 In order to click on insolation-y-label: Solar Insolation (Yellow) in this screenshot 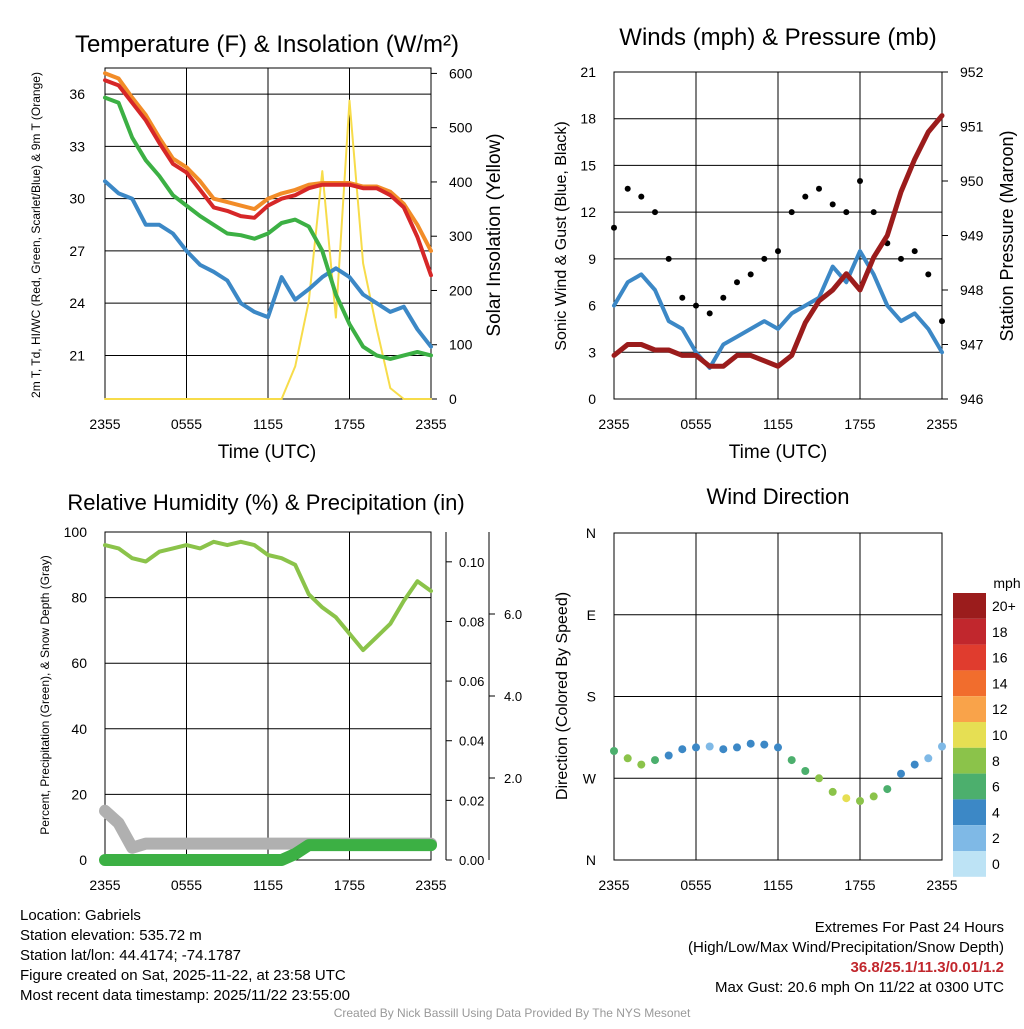, I will do `click(494, 234)`.